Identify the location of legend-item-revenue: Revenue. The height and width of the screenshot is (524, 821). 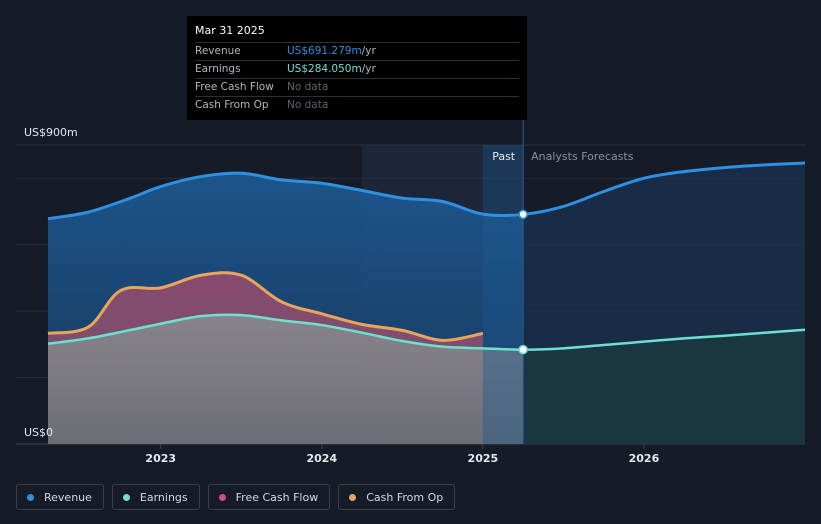
(60, 497).